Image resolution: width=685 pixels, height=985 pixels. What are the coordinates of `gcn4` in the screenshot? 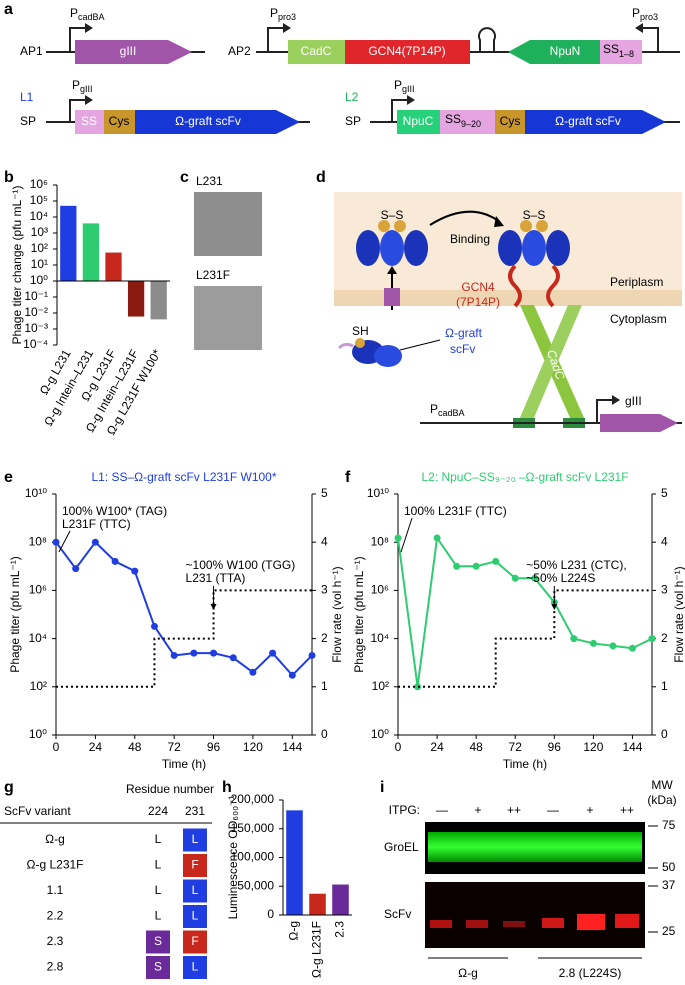 It's located at (534, 286).